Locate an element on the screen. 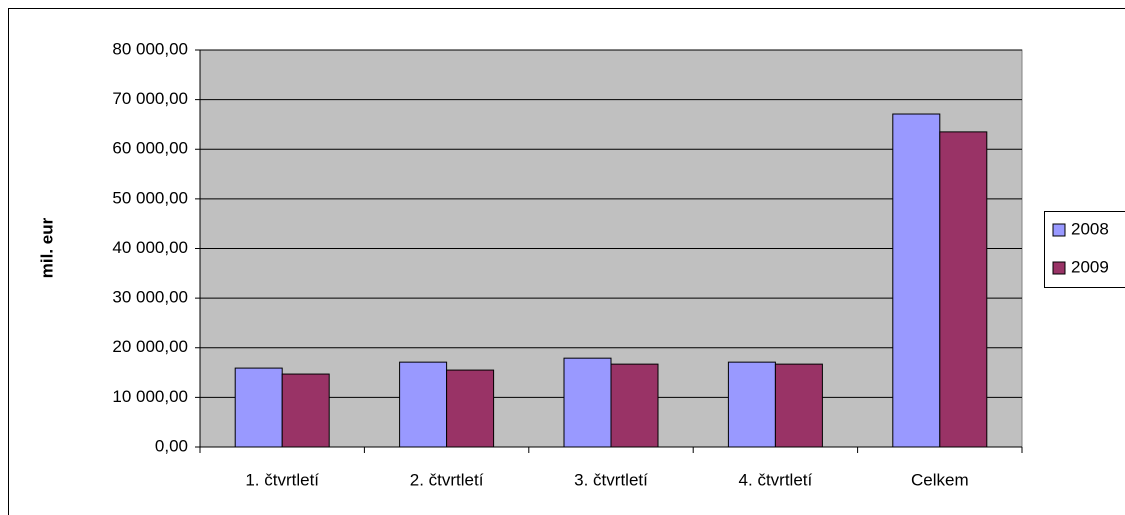  y-tick-label: 80 000,00 is located at coordinates (150, 48).